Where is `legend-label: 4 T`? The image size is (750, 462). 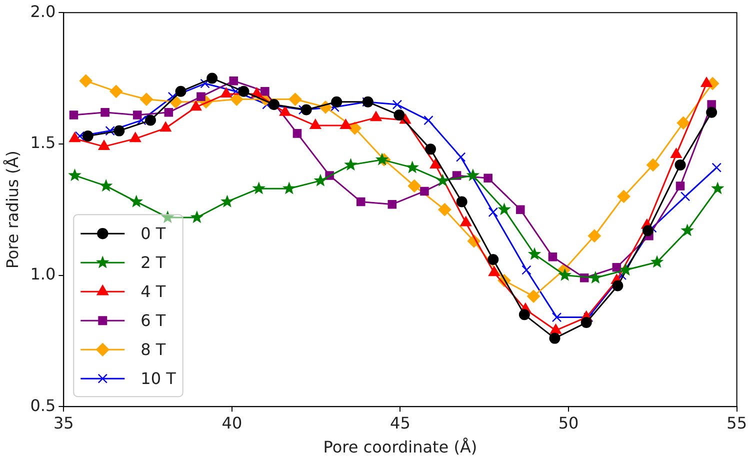
legend-label: 4 T is located at coordinates (153, 291).